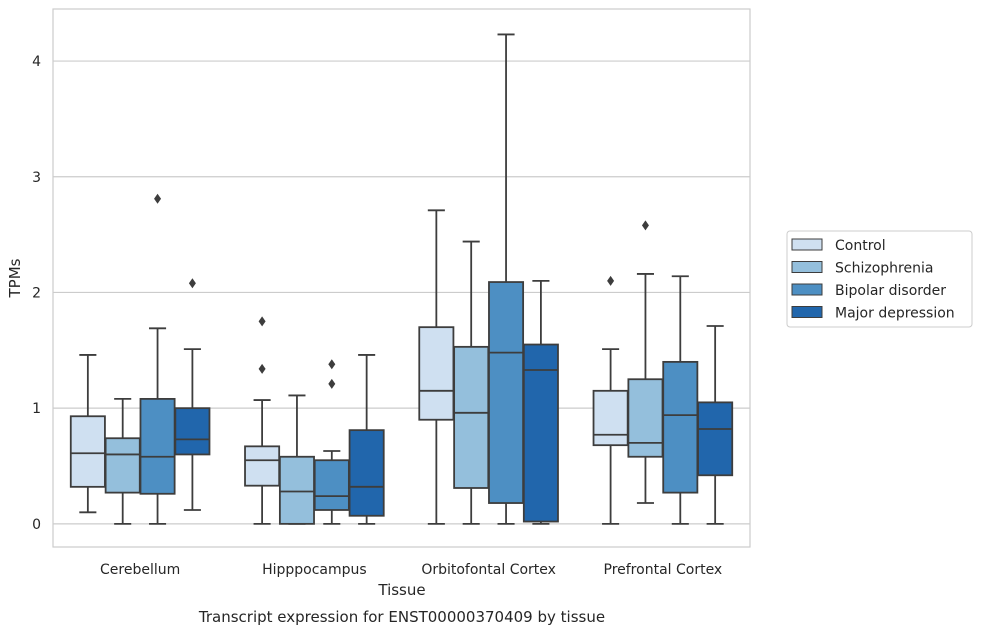 The height and width of the screenshot is (634, 983). Describe the element at coordinates (36, 409) in the screenshot. I see `y-tick-label: 1` at that location.